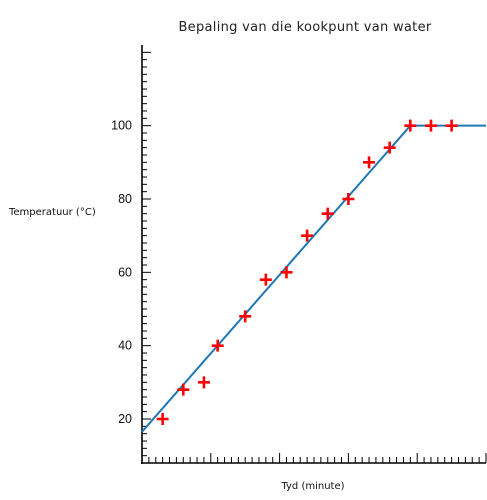  Describe the element at coordinates (125, 346) in the screenshot. I see `y-tick-label: 40` at that location.